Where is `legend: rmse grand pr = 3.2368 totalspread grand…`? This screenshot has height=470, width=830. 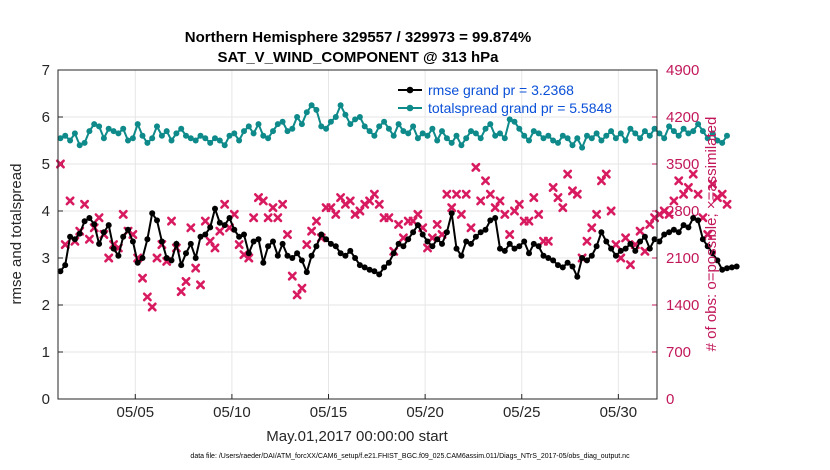
legend: rmse grand pr = 3.2368 totalspread grand… is located at coordinates (505, 99).